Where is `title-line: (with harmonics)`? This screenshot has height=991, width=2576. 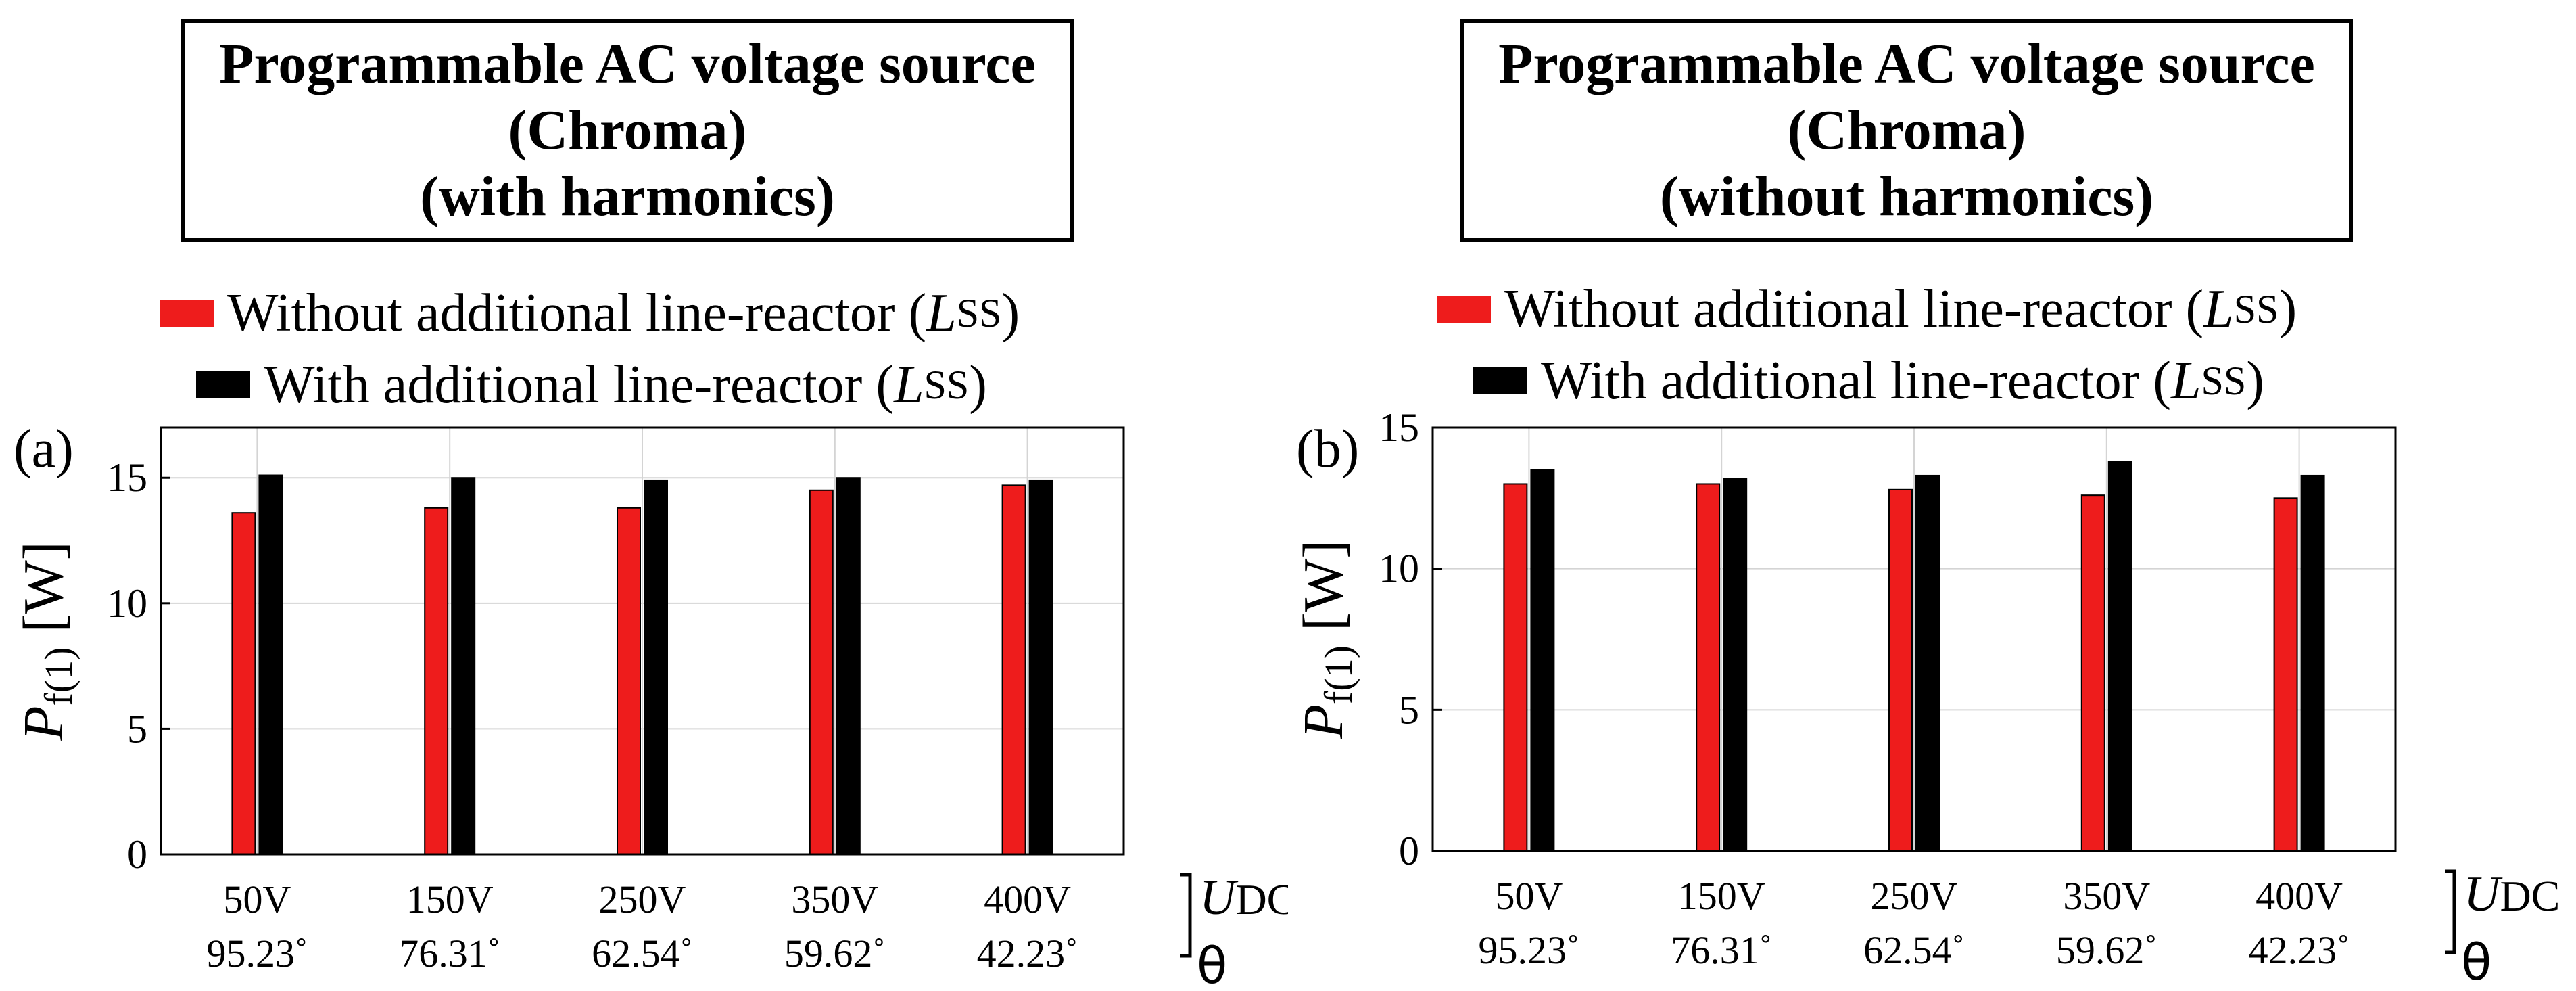 title-line: (with harmonics) is located at coordinates (627, 196).